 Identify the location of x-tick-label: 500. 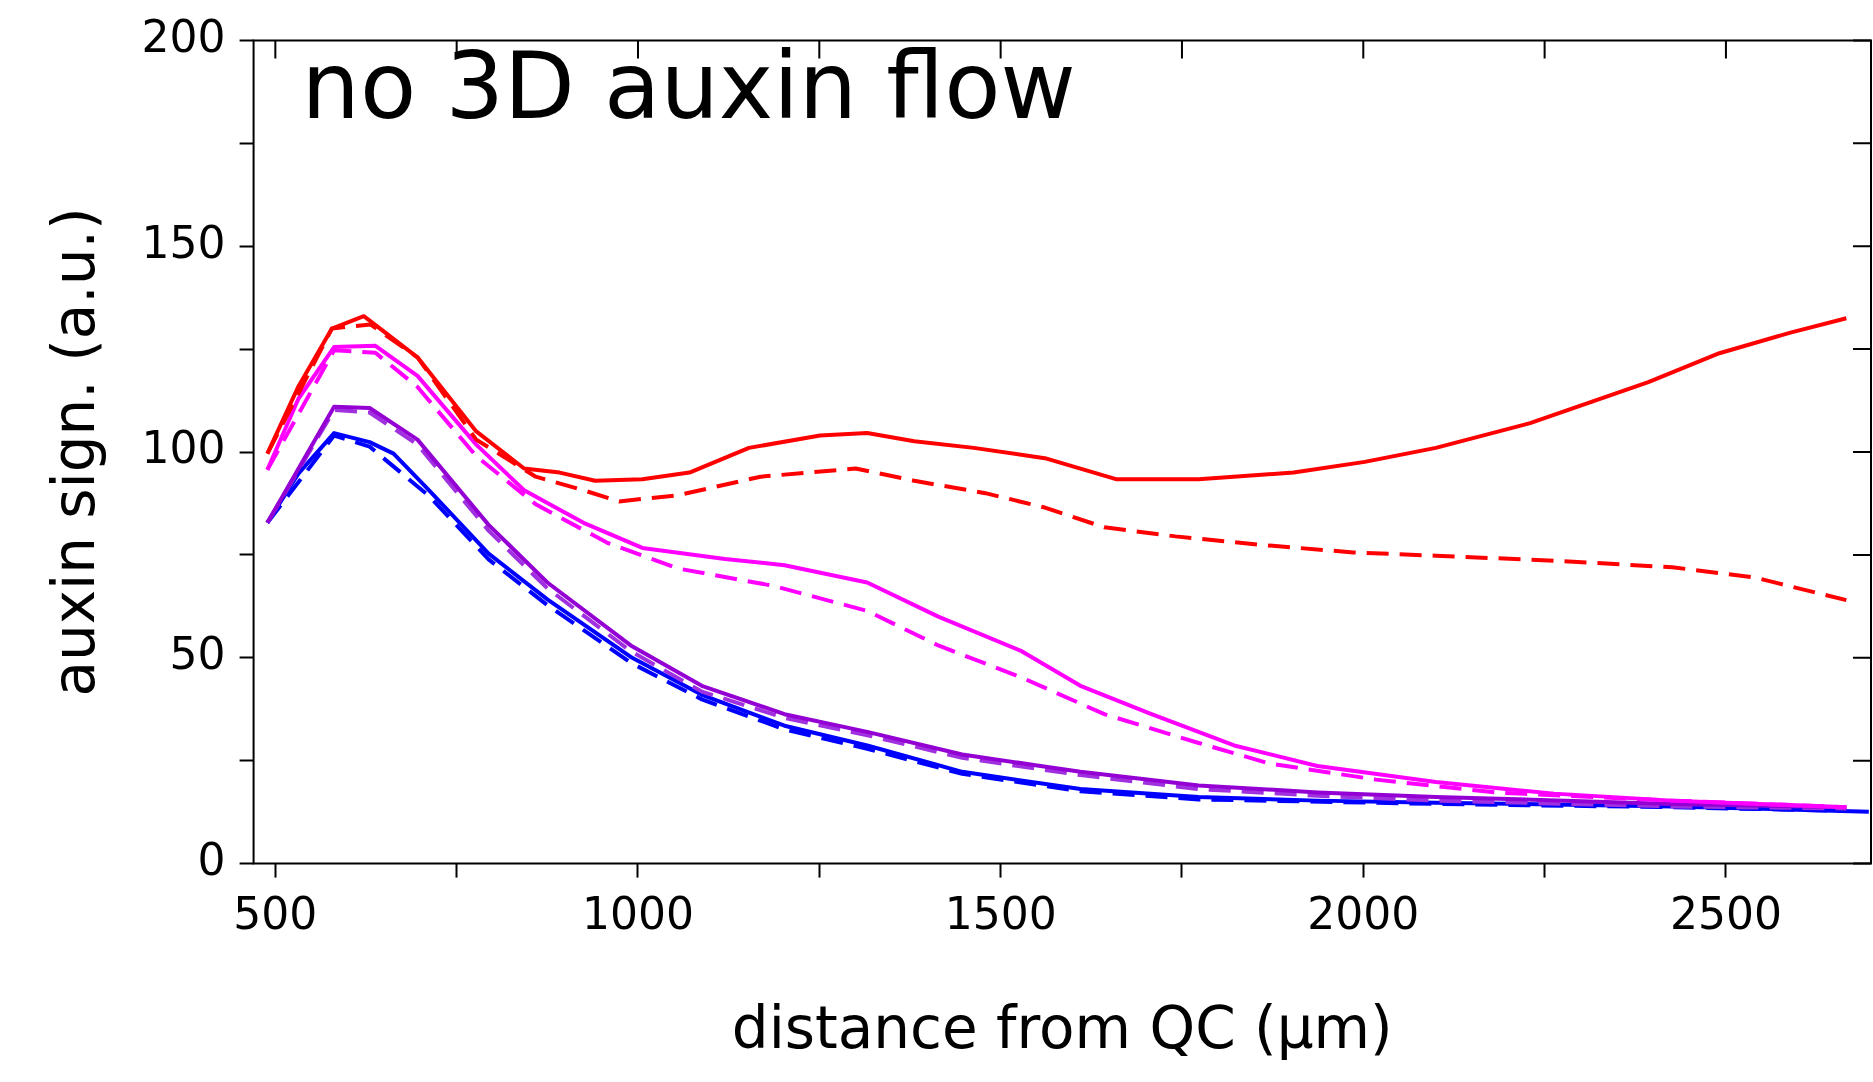
(275, 914).